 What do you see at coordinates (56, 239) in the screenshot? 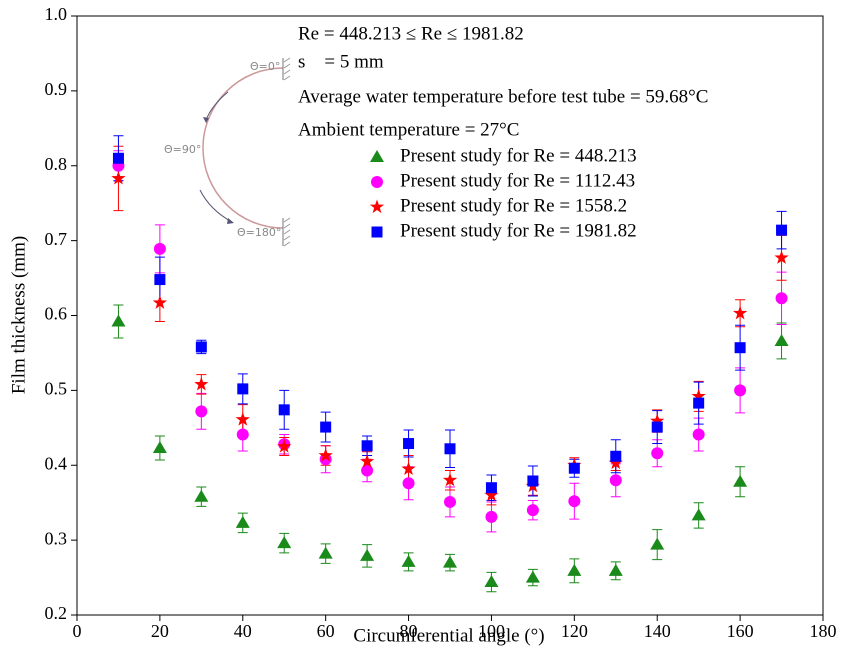
I see `y-tick-label: 0.7` at bounding box center [56, 239].